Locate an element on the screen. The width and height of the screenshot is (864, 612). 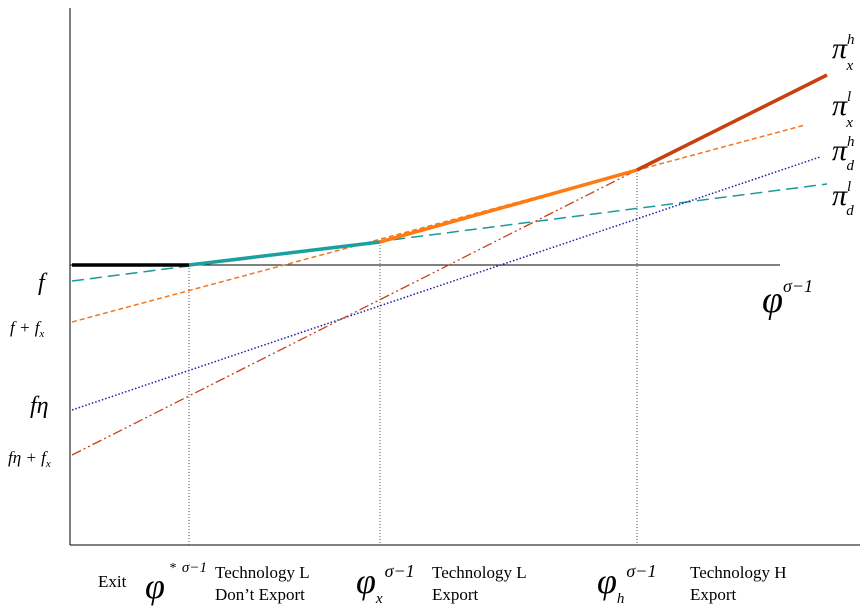
region-tech-h-export-line2: Export is located at coordinates (713, 594).